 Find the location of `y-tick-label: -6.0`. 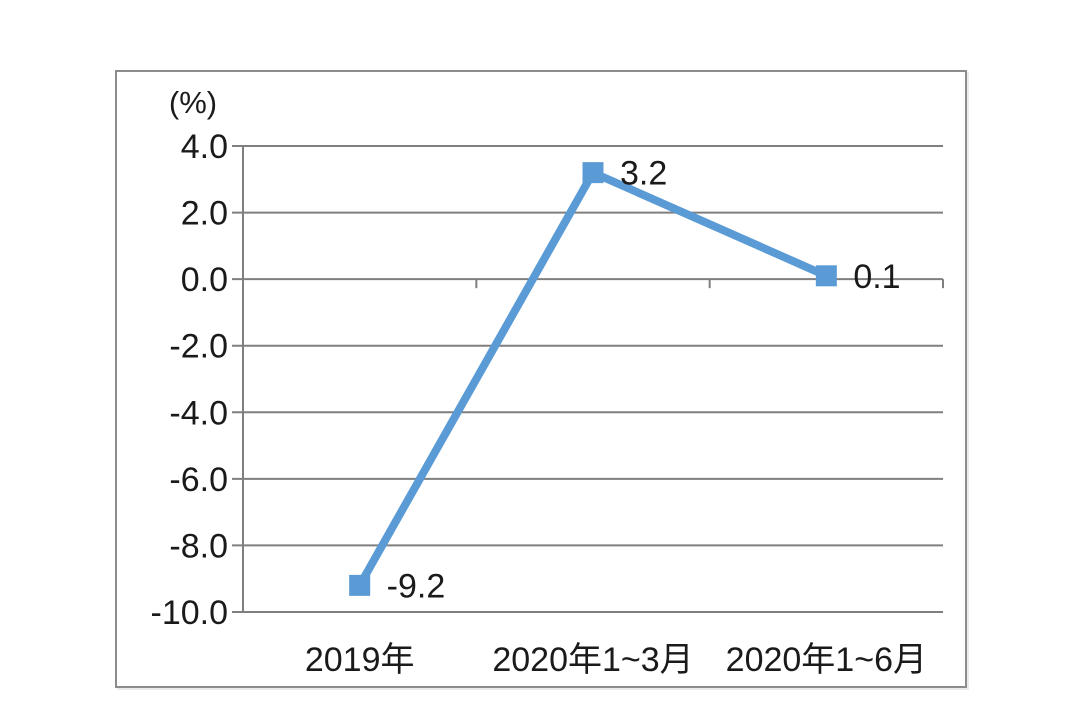

y-tick-label: -6.0 is located at coordinates (198, 480).